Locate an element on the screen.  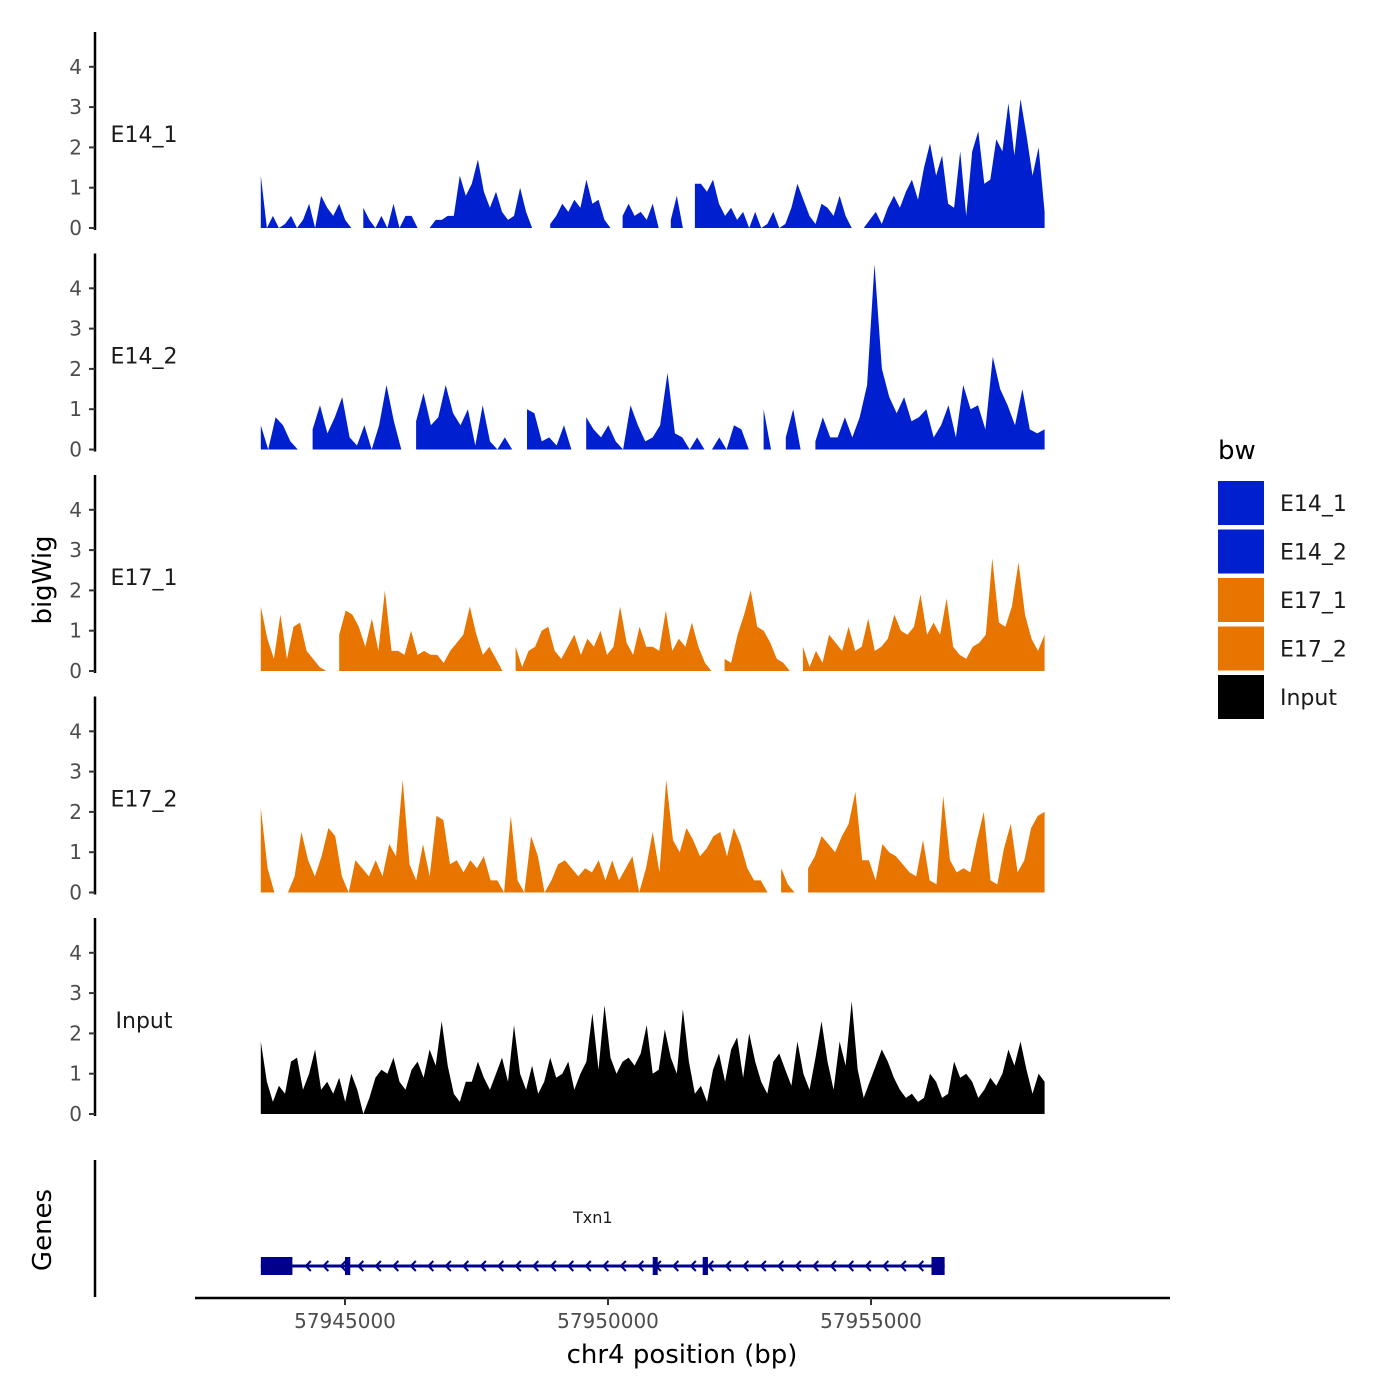
legend-label: E17_1 is located at coordinates (1313, 601).